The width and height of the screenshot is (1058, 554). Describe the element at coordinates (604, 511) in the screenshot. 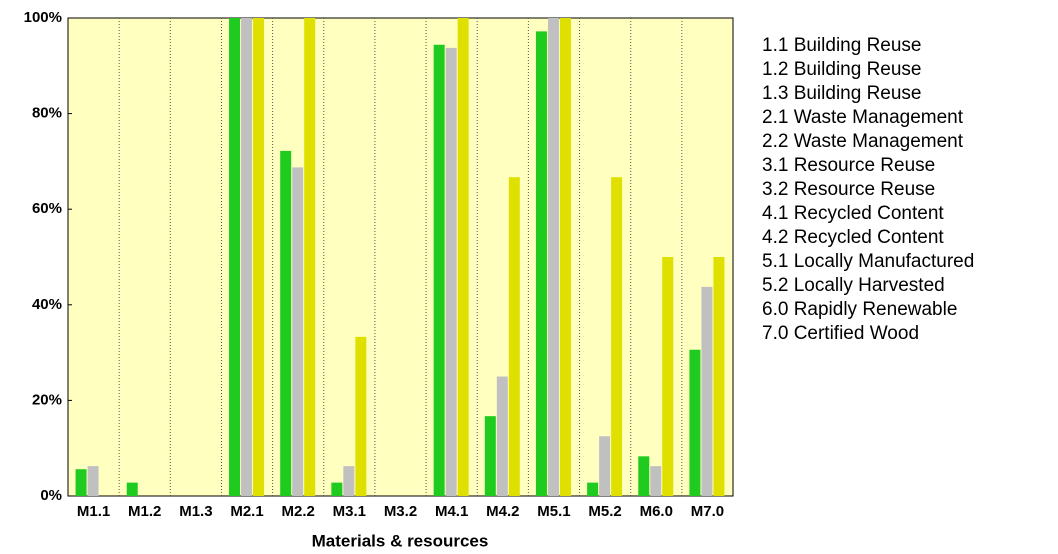

I see `x-tick-label: M5.2` at that location.